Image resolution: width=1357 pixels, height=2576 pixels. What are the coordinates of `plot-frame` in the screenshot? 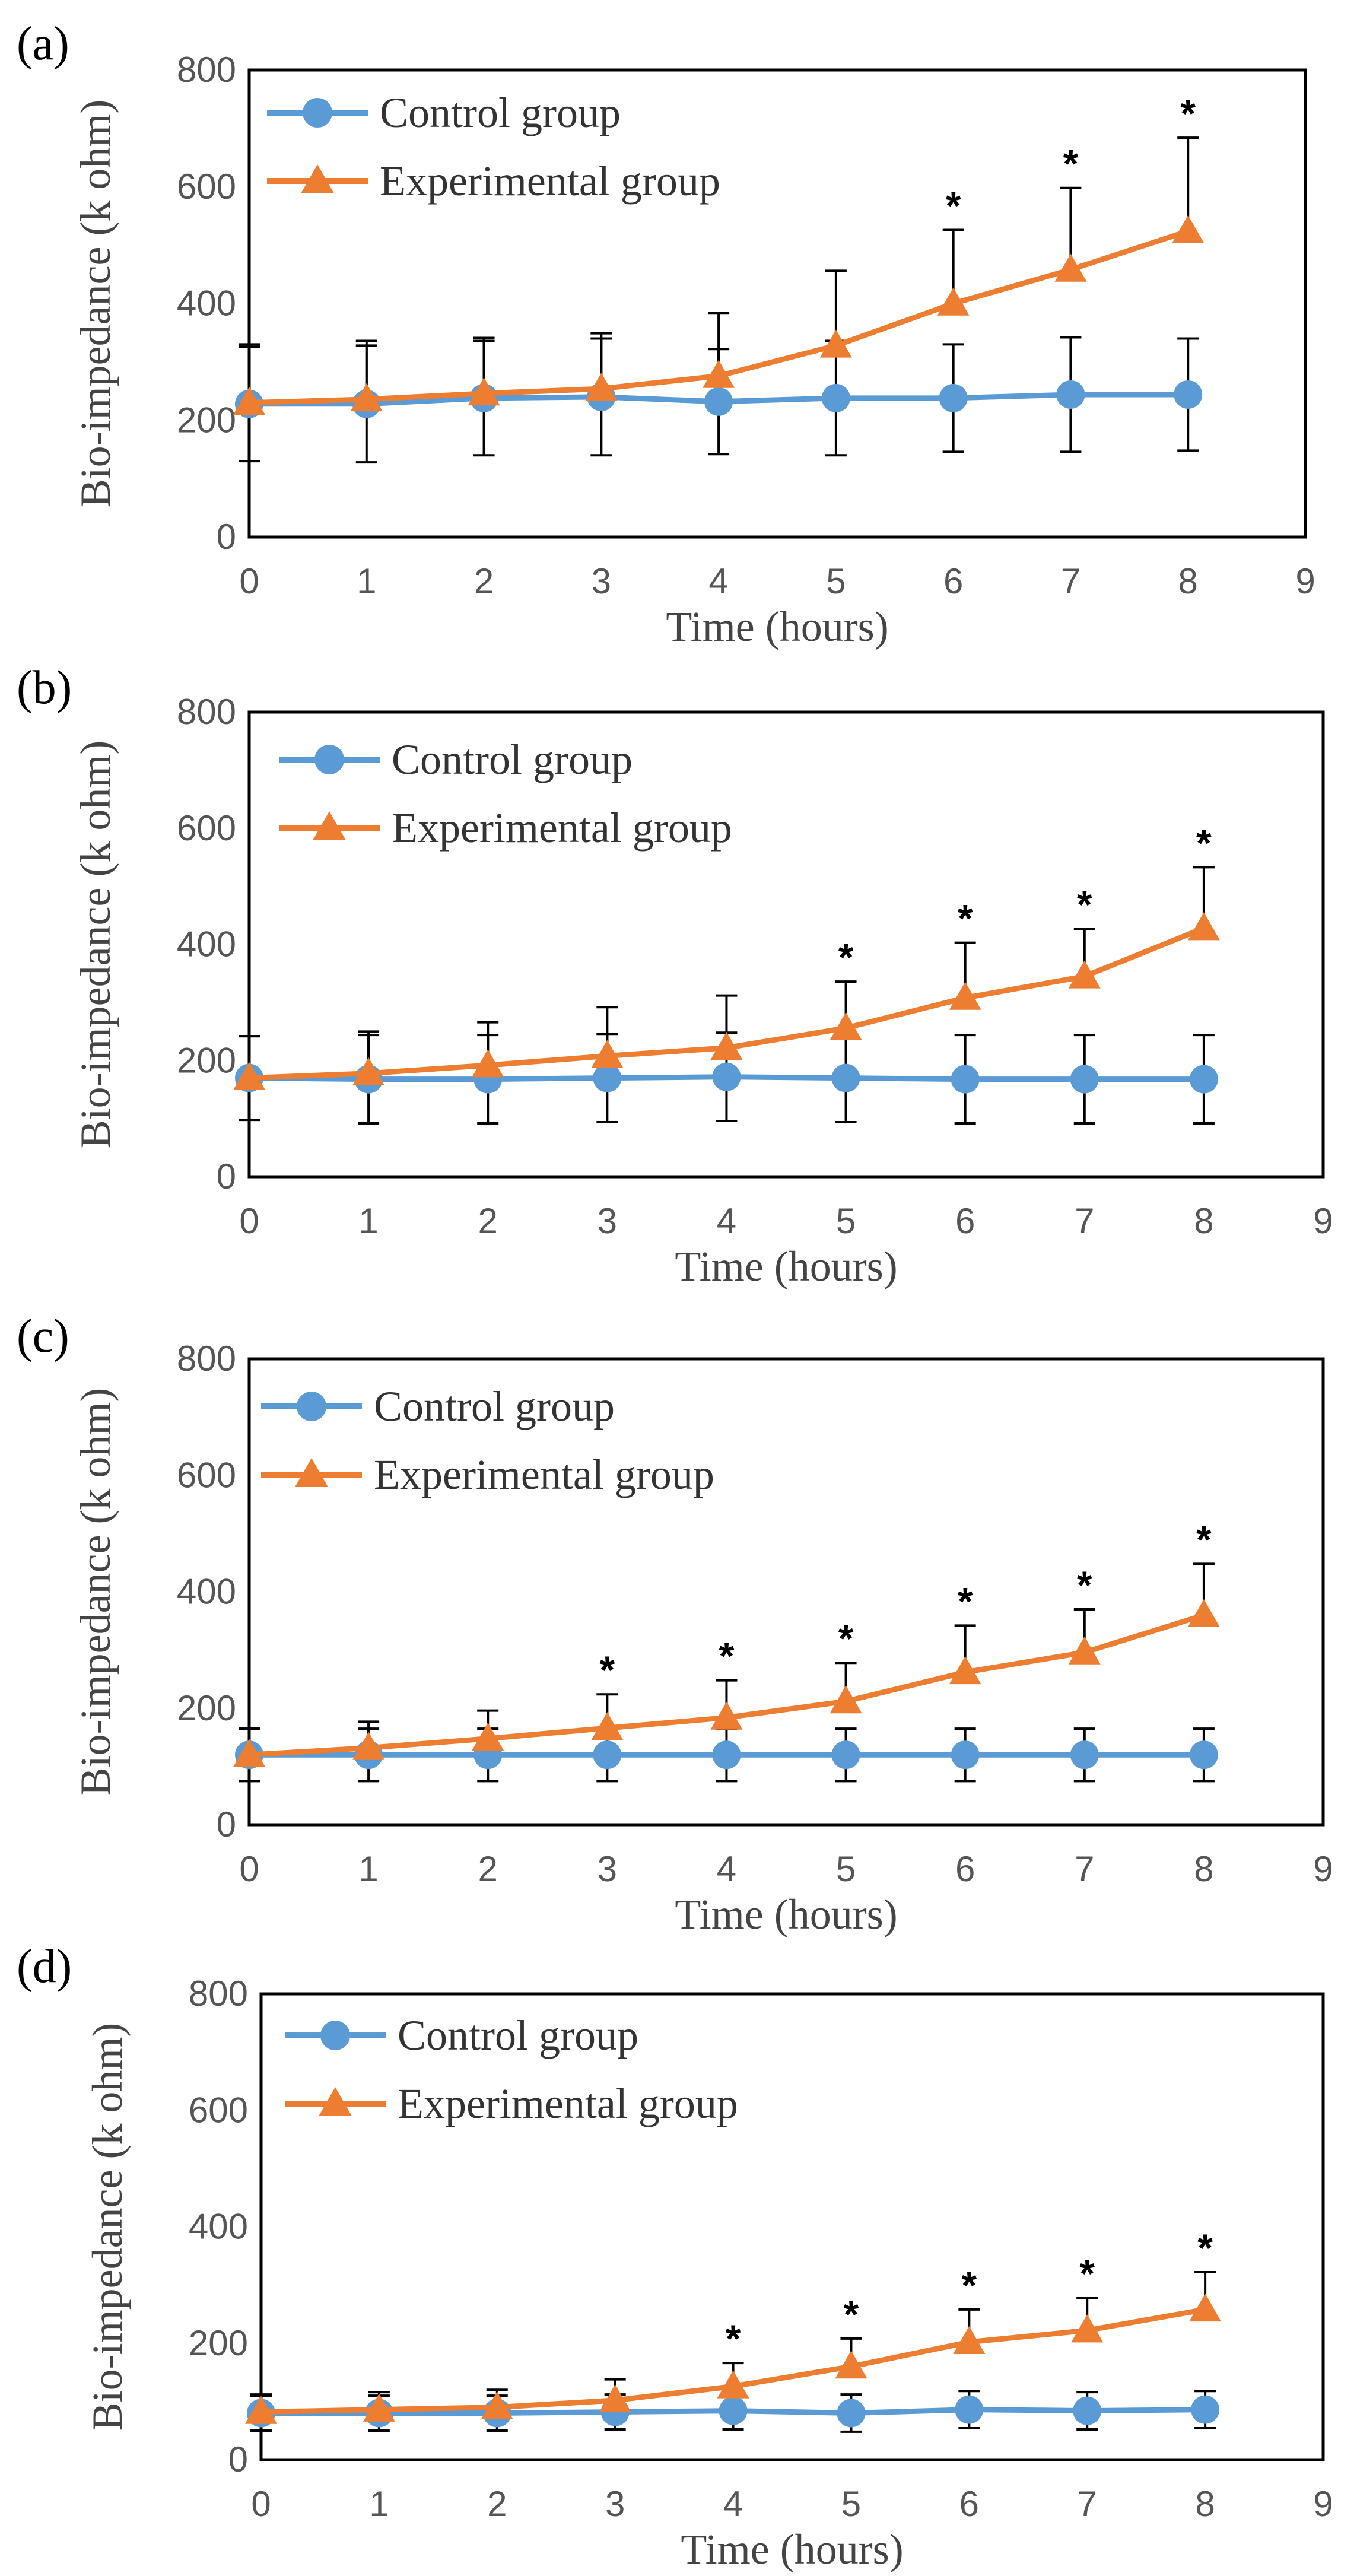 It's located at (786, 944).